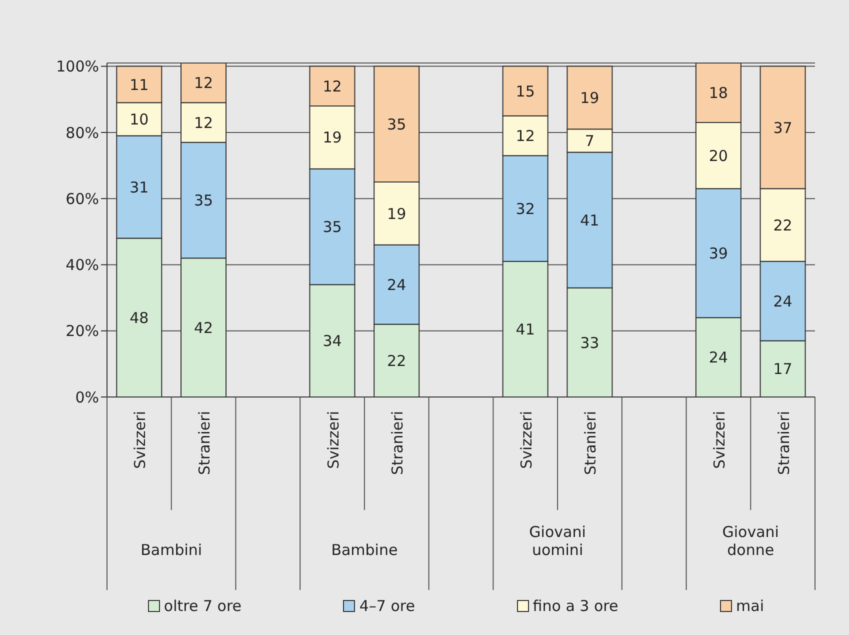 The height and width of the screenshot is (635, 849). What do you see at coordinates (77, 67) in the screenshot?
I see `y-tick-label: 100%` at bounding box center [77, 67].